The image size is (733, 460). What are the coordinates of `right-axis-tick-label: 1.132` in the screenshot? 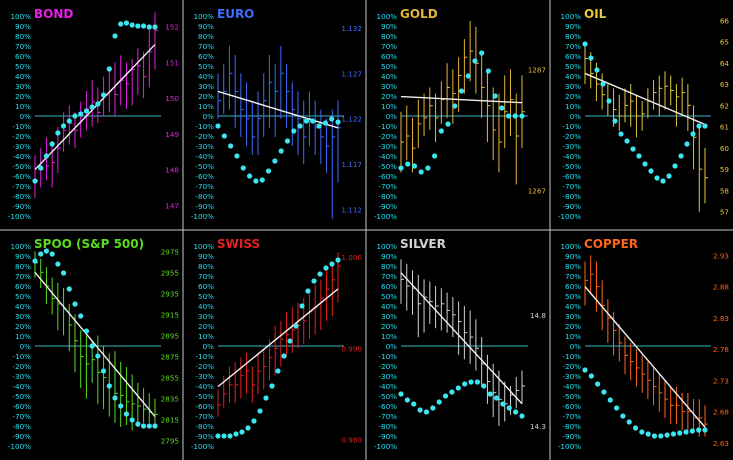 It's located at (351, 28).